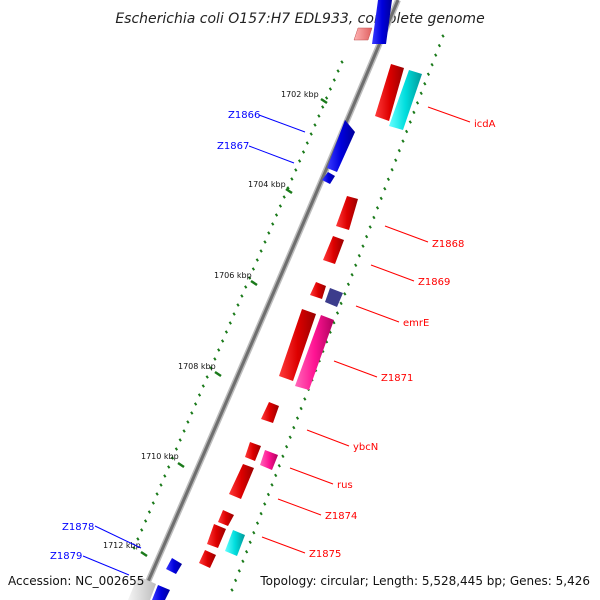 This screenshot has width=600, height=600. I want to click on label-icdA: icdA, so click(485, 124).